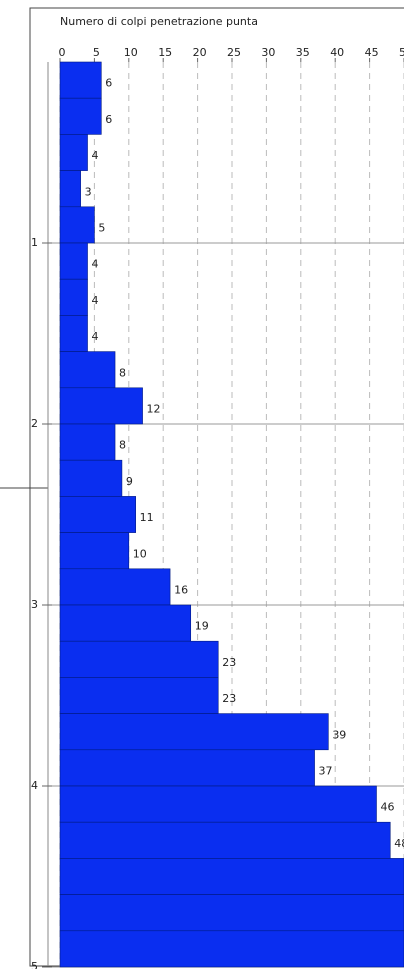 The image size is (404, 969). Describe the element at coordinates (200, 52) in the screenshot. I see `x-tick-label: 20` at that location.